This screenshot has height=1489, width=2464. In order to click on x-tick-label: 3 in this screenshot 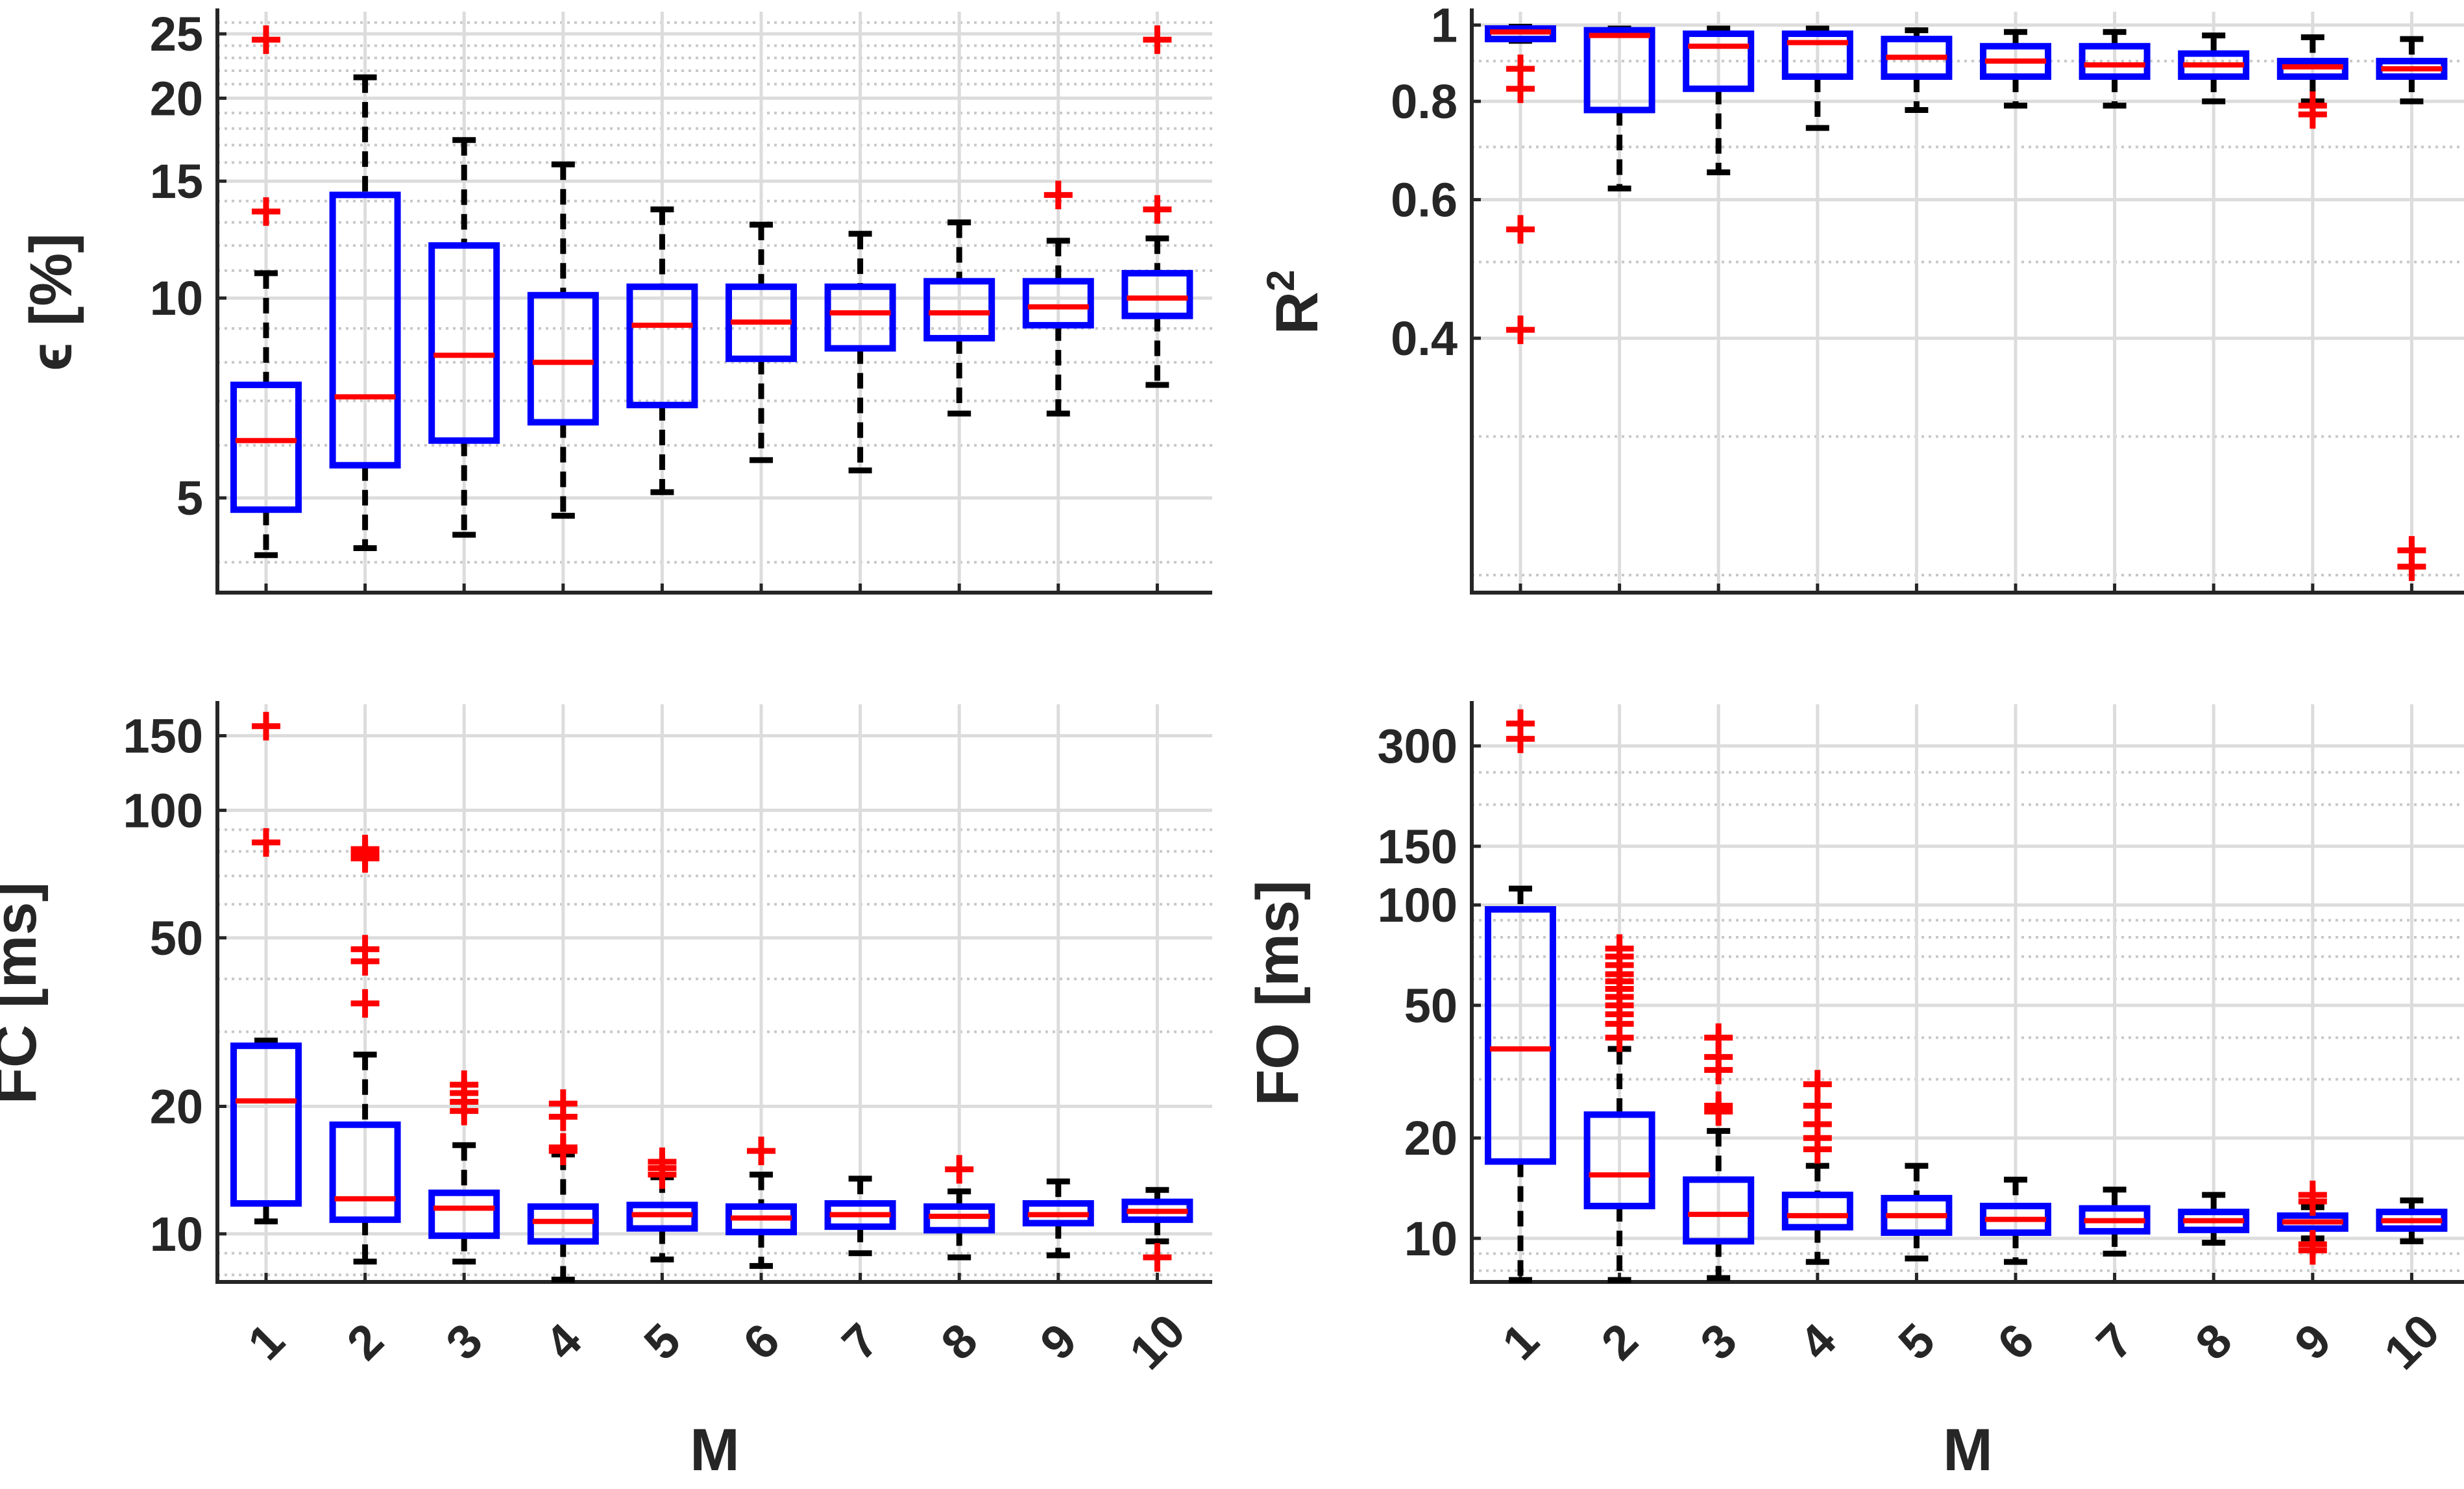, I will do `click(1718, 1341)`.